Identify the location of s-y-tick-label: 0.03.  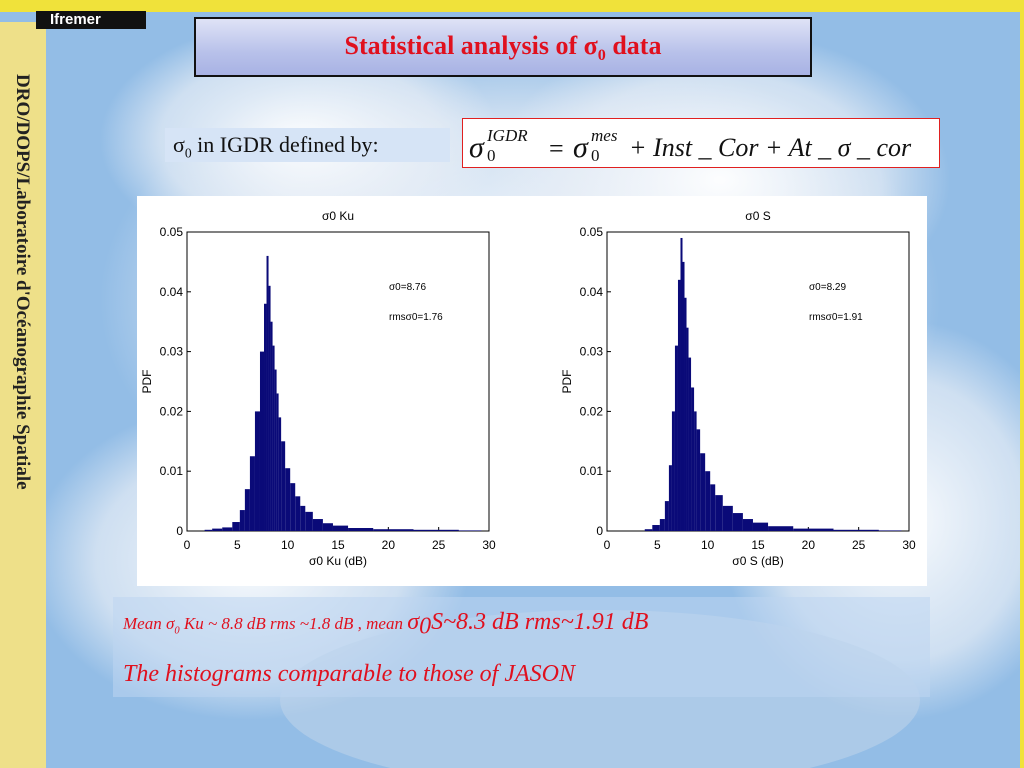
(592, 352).